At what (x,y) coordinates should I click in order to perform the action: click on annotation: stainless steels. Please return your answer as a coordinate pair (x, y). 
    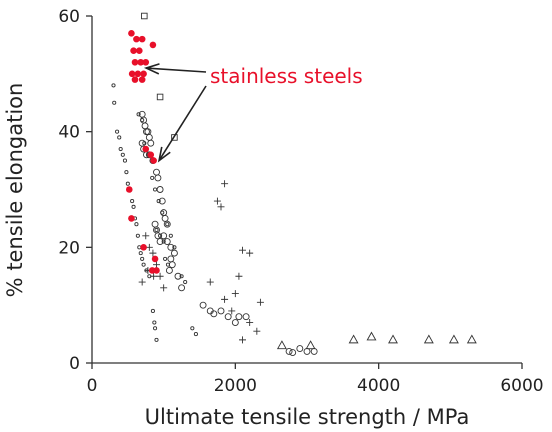
    Looking at the image, I should click on (253, 113).